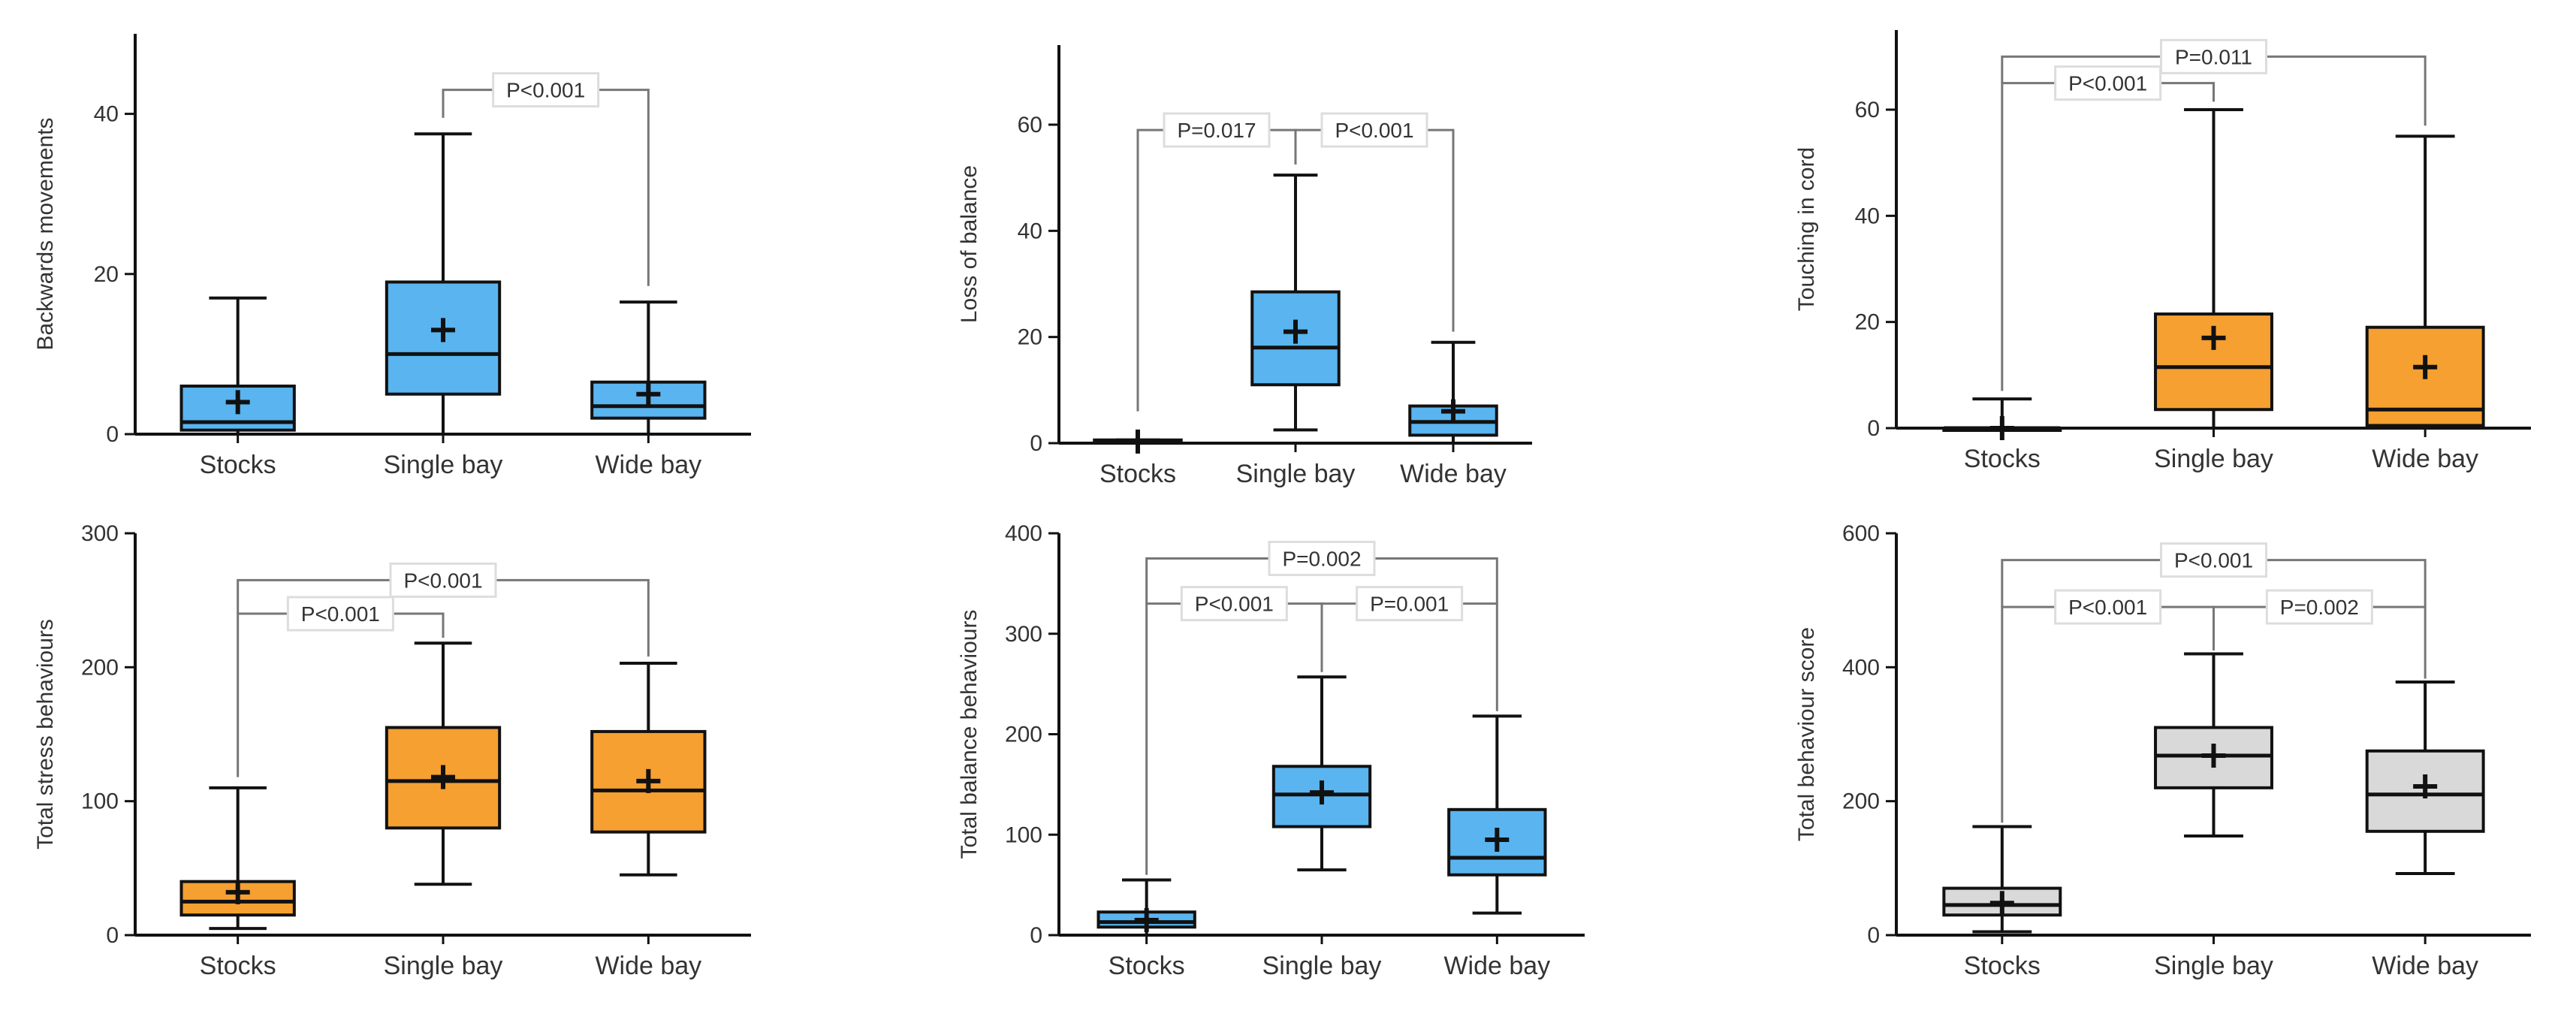 This screenshot has height=1011, width=2576. Describe the element at coordinates (2214, 82) in the screenshot. I see `significance-bracket: P=0.011` at that location.